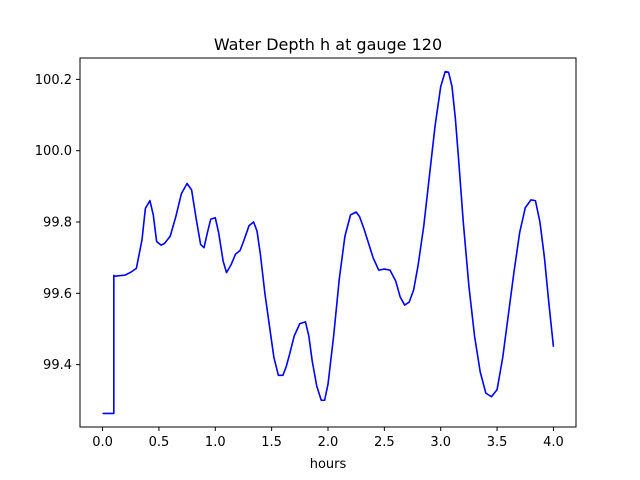 Image resolution: width=640 pixels, height=480 pixels. Describe the element at coordinates (53, 151) in the screenshot. I see `y-tick-label: 100.0` at that location.